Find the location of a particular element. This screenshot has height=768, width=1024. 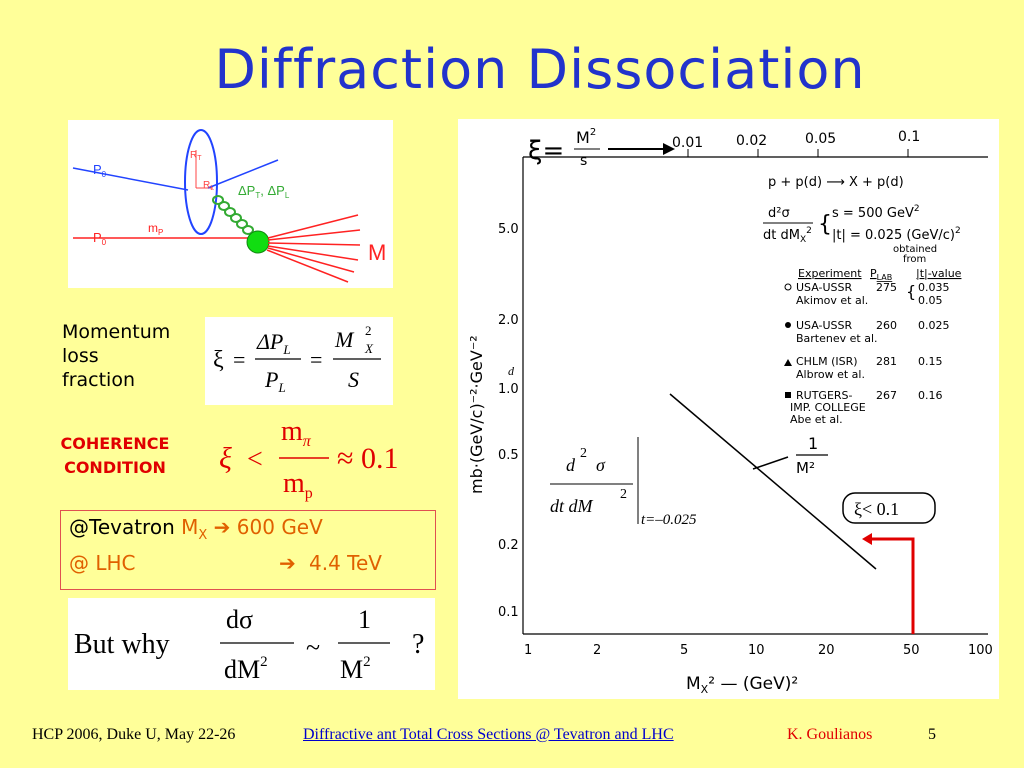

xi-definition-box: ξ = ΔPL PL = M 2 X S is located at coordinates (299, 361).